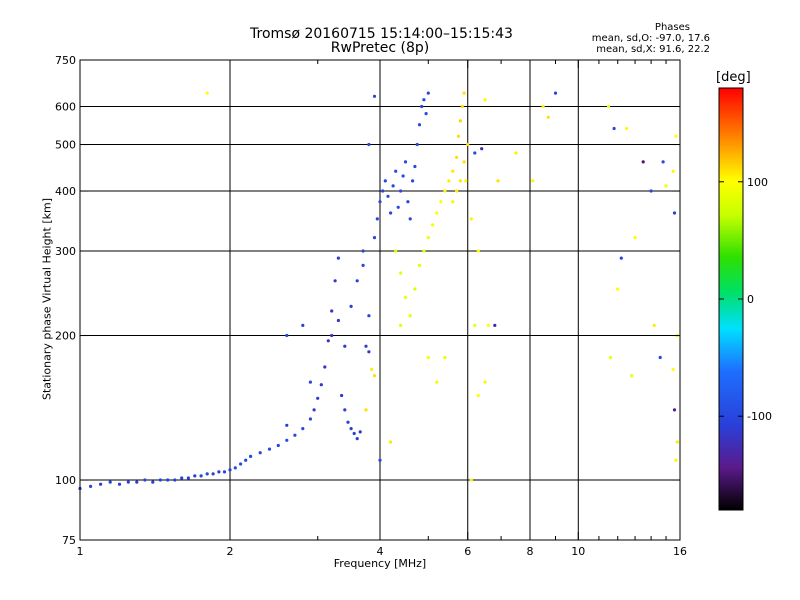 This screenshot has height=600, width=800. I want to click on chart-subtitle: RwPretec (8p), so click(380, 48).